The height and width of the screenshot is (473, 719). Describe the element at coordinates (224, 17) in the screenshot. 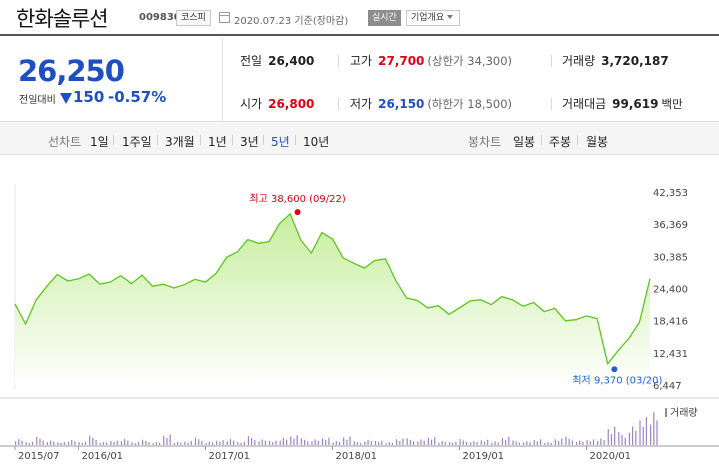

I see `calendar-icon` at that location.